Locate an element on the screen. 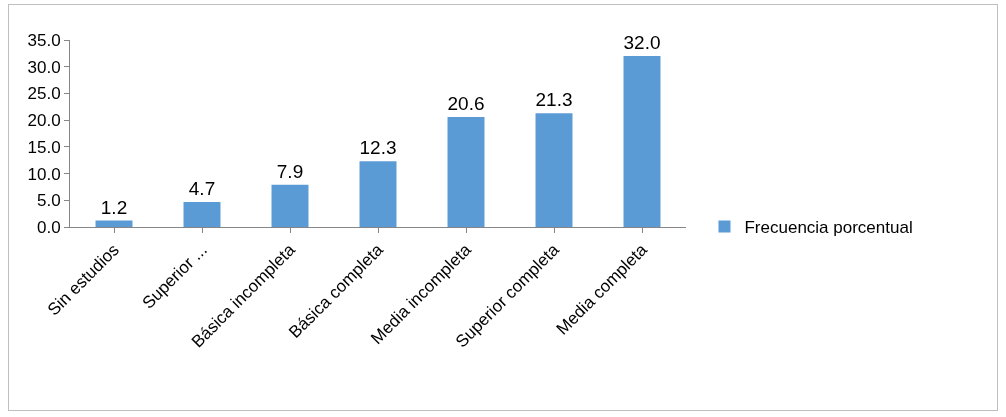 The width and height of the screenshot is (1006, 417). data-label: 4.7 is located at coordinates (202, 188).